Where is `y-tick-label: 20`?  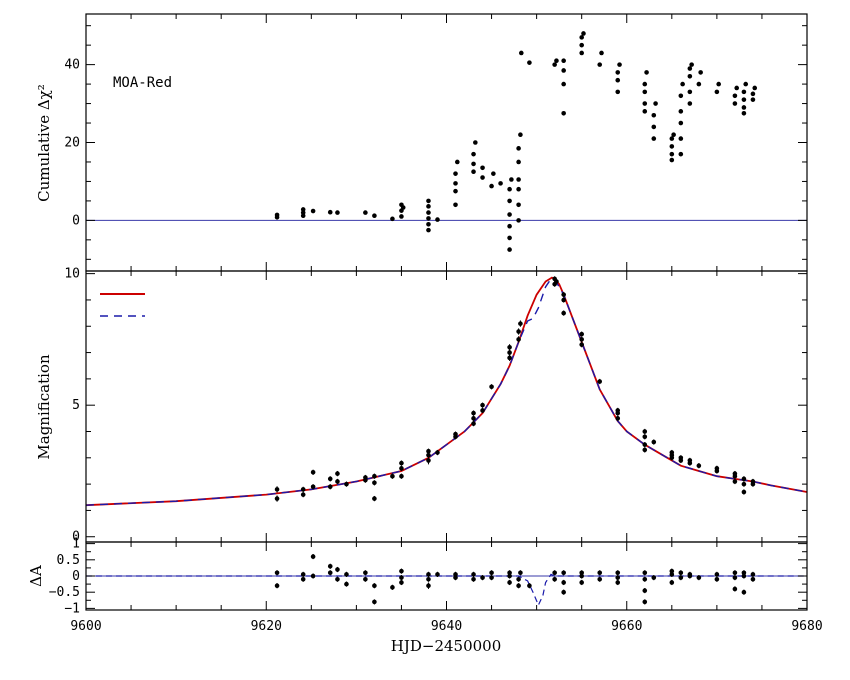
y-tick-label: 20 is located at coordinates (72, 143).